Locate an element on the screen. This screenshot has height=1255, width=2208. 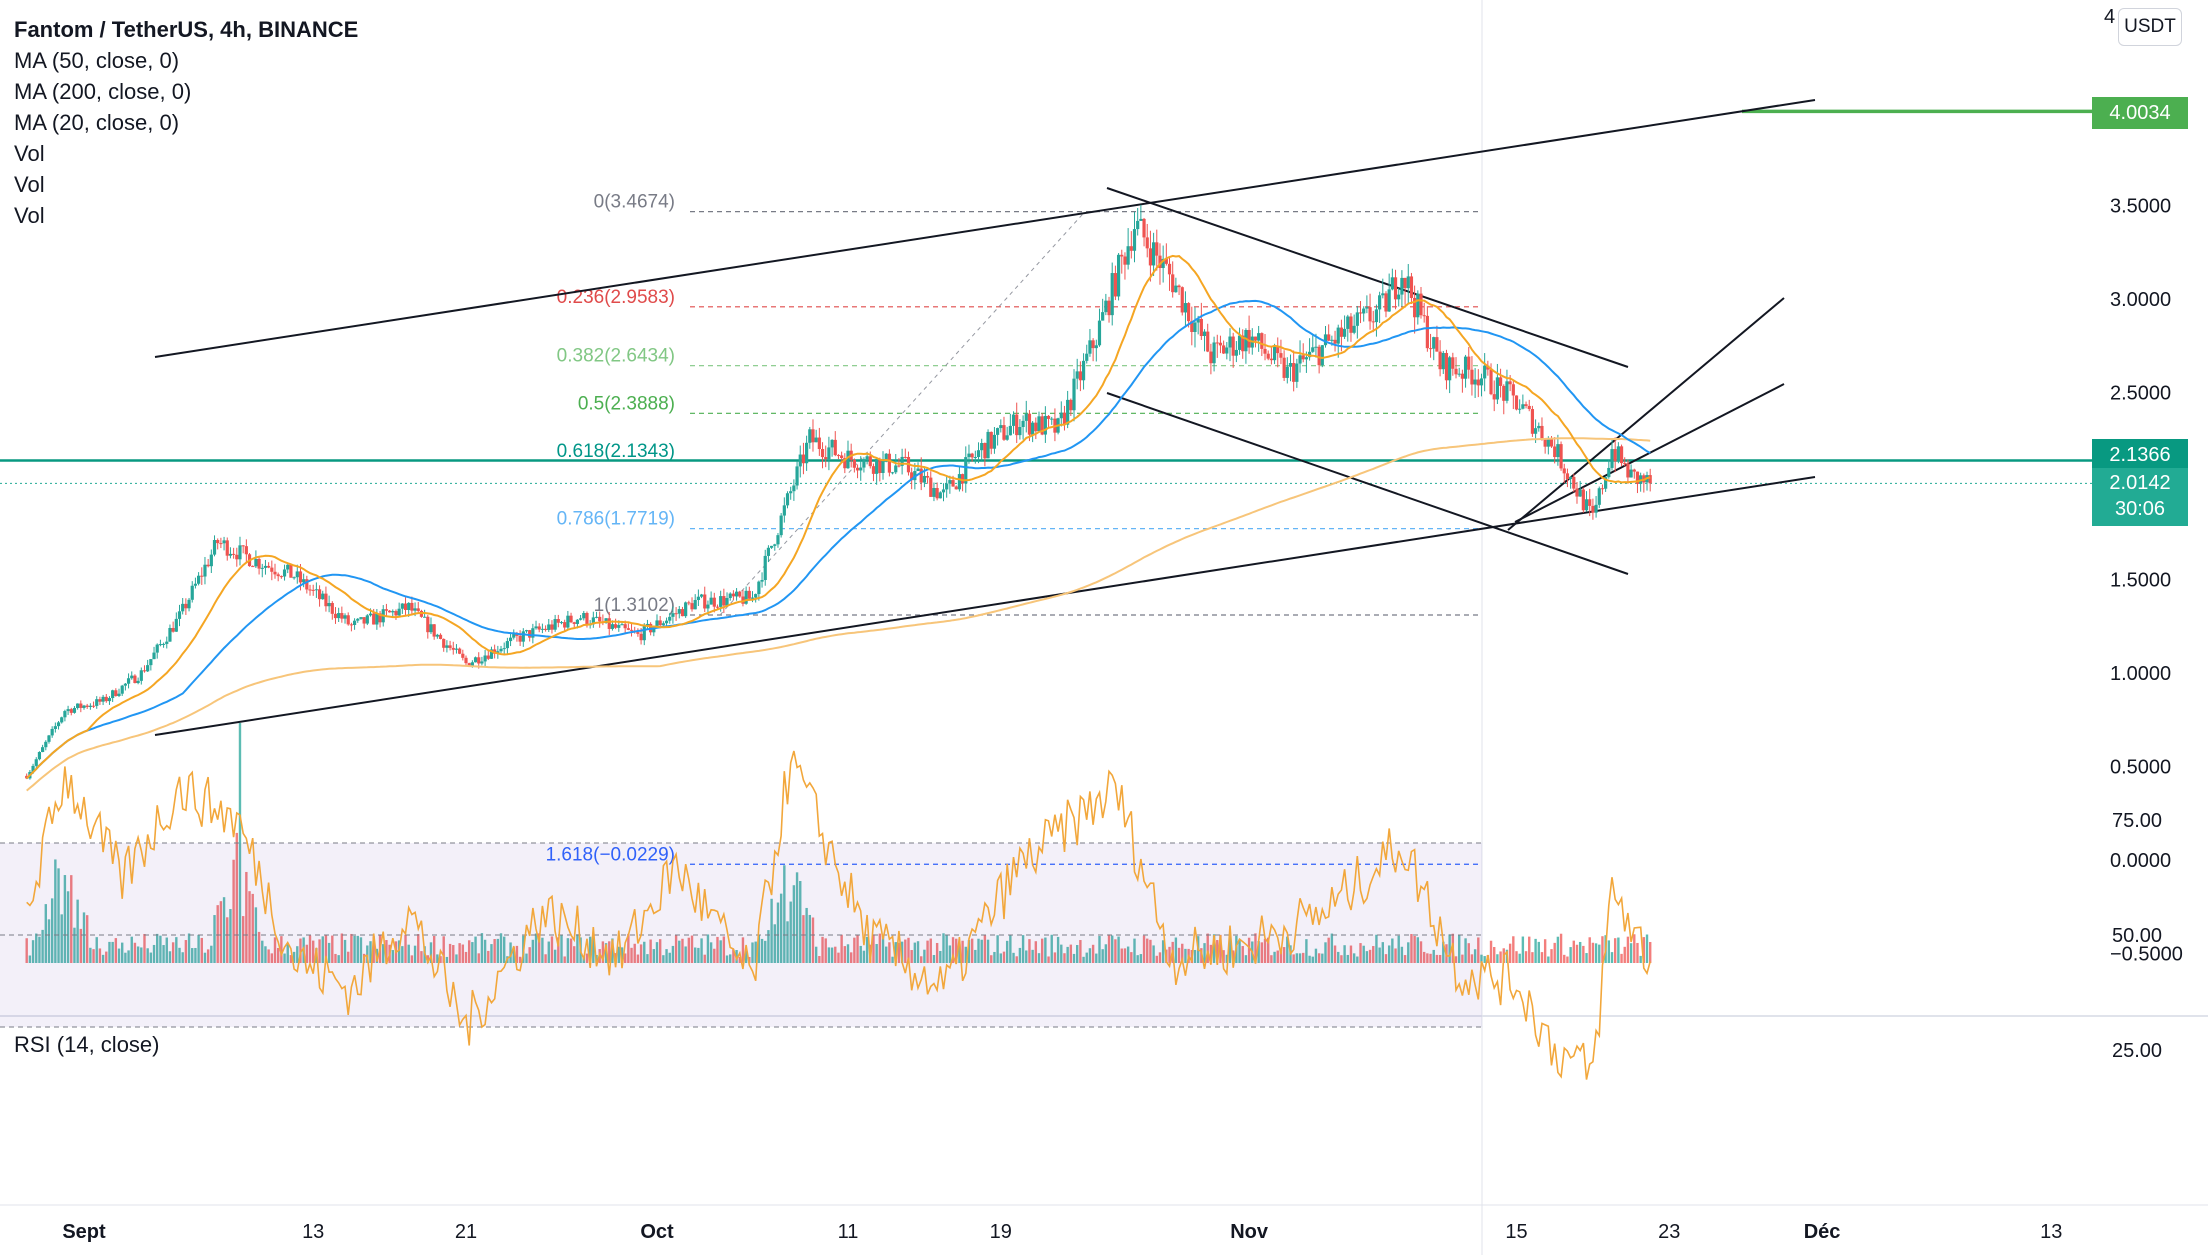
indicator-vol-3: Vol is located at coordinates (29, 215).